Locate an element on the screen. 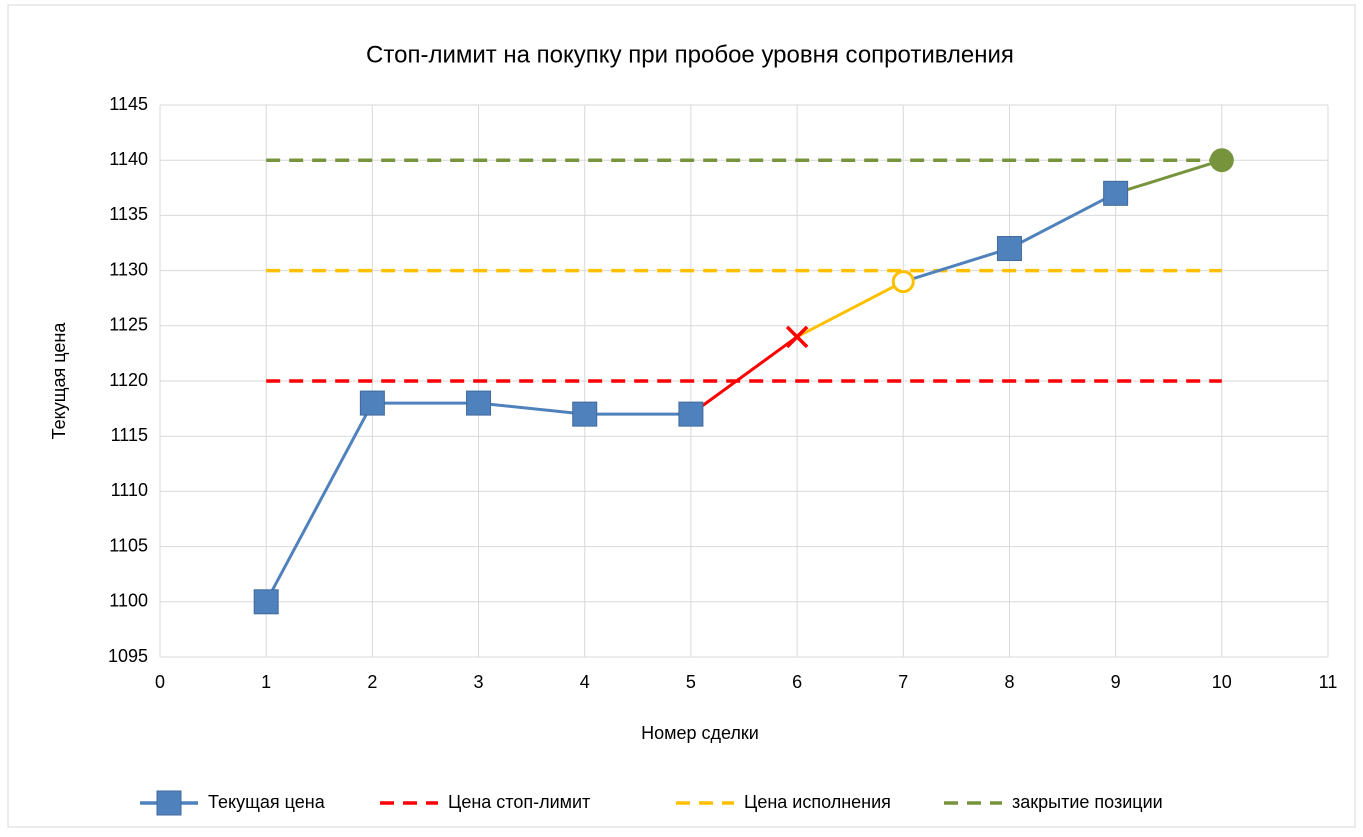  y-tick-label: 1095 is located at coordinates (128, 656).